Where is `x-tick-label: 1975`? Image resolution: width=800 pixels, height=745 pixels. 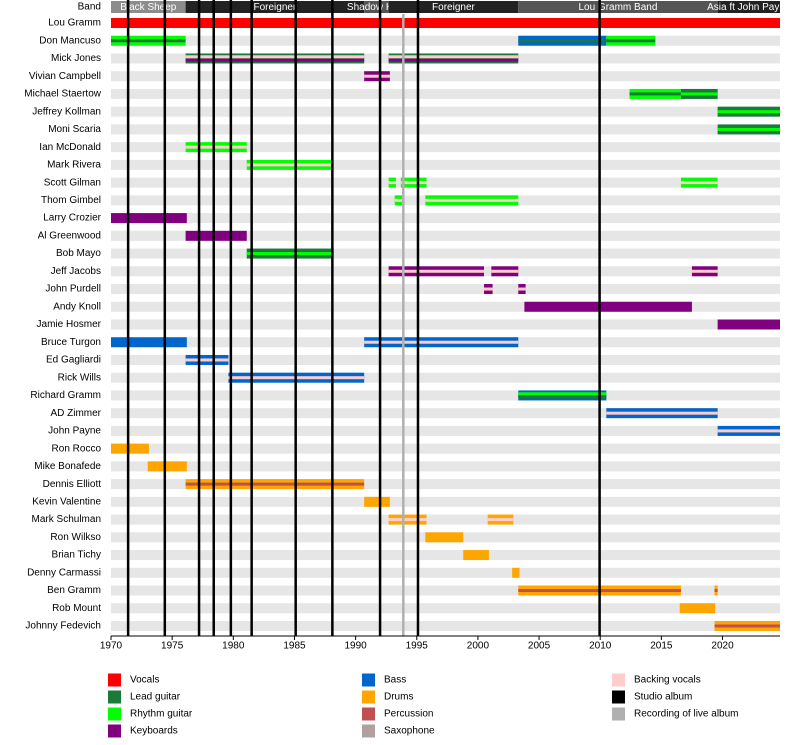
x-tick-label: 1975 is located at coordinates (172, 646).